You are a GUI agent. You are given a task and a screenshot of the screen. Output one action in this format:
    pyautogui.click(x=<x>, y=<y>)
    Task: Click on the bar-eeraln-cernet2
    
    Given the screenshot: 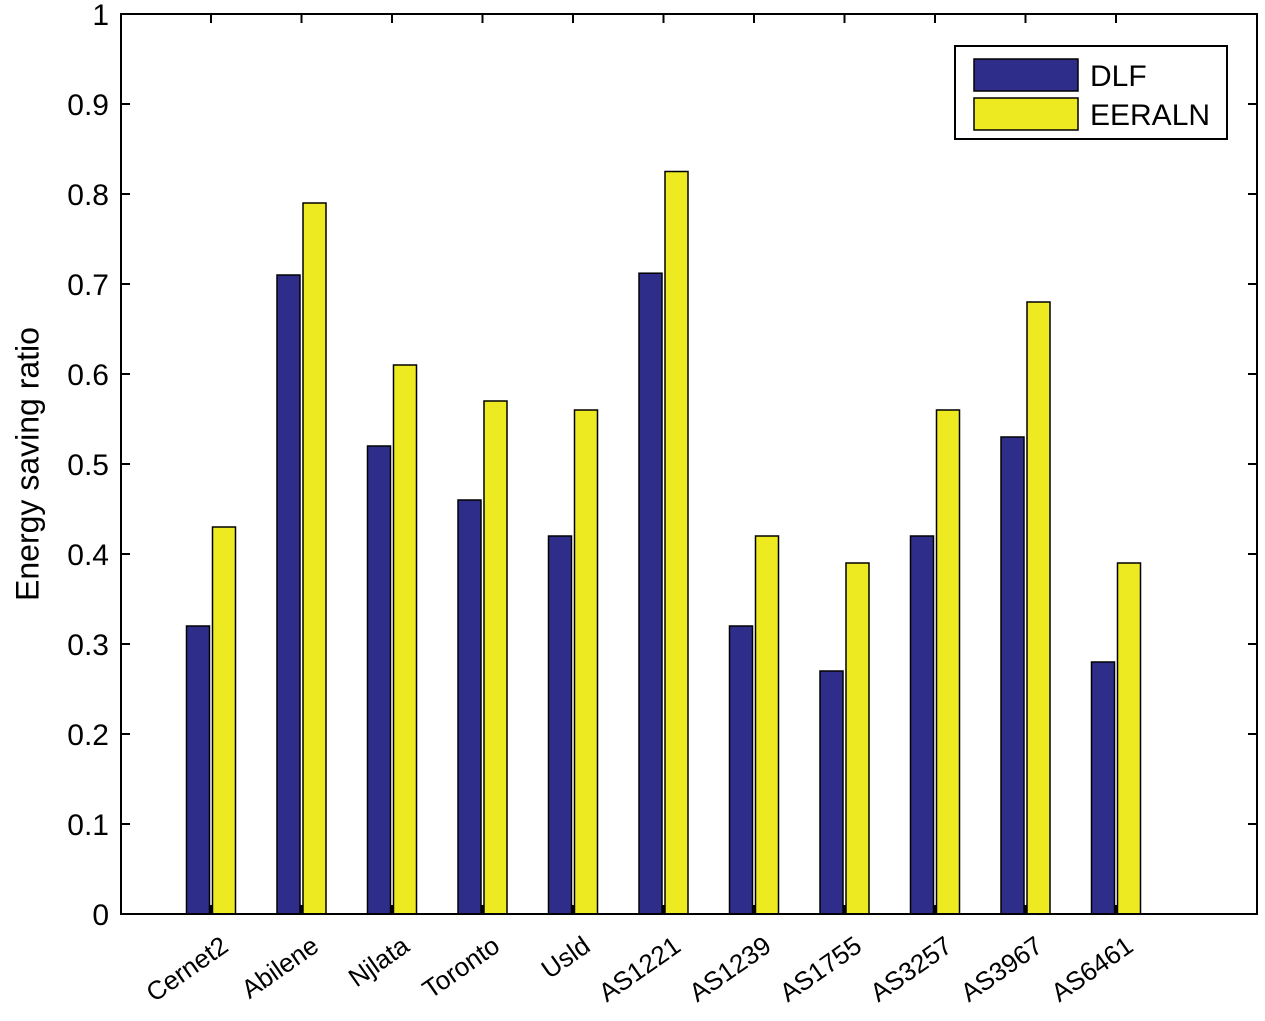 What is the action you would take?
    pyautogui.click(x=224, y=720)
    